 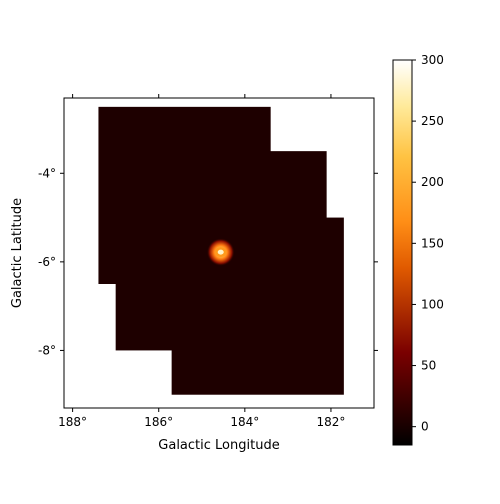 I want to click on colorbar-tick-label: 0, so click(x=425, y=427).